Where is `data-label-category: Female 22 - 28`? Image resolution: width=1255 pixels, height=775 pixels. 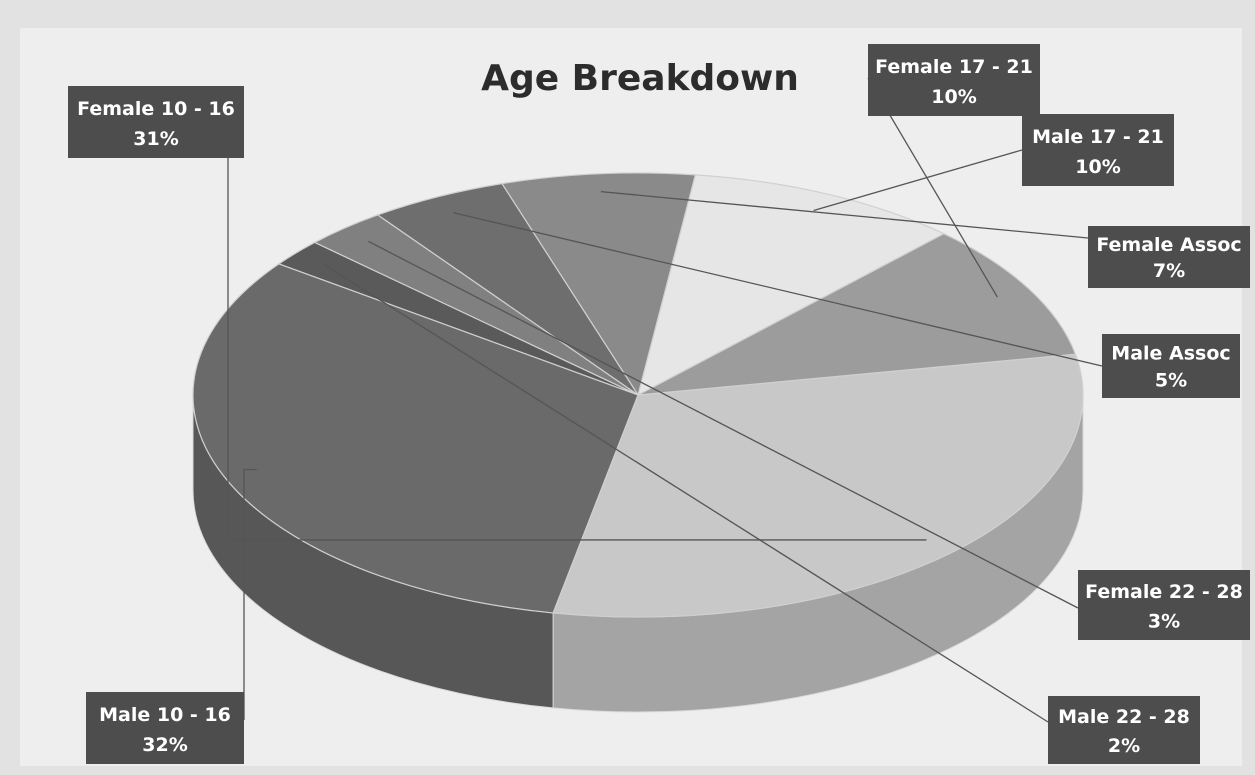 data-label-category: Female 22 - 28 is located at coordinates (1164, 592).